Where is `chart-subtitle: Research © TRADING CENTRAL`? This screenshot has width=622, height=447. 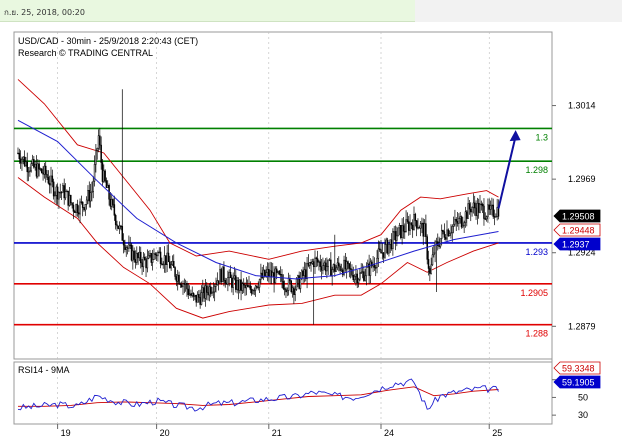
chart-subtitle: Research © TRADING CENTRAL is located at coordinates (85, 53).